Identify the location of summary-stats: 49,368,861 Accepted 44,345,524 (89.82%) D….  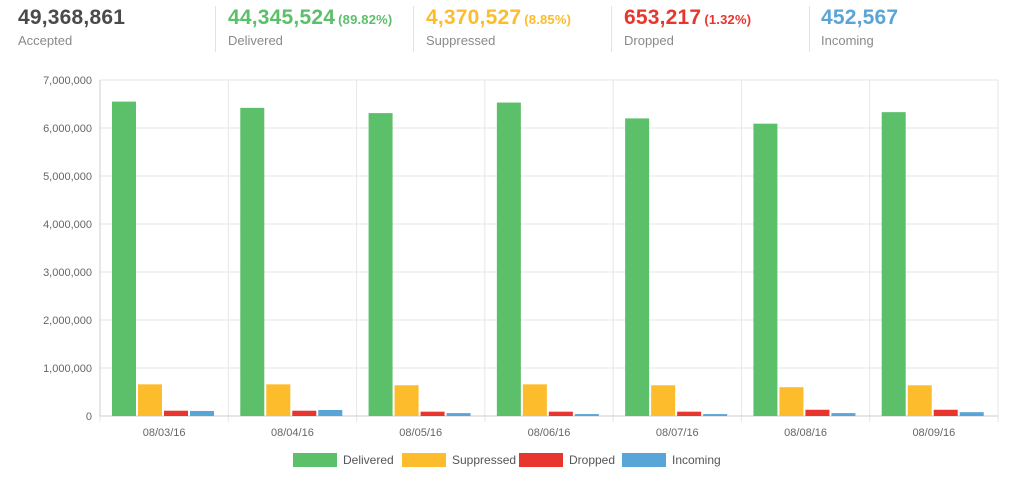
(512, 30).